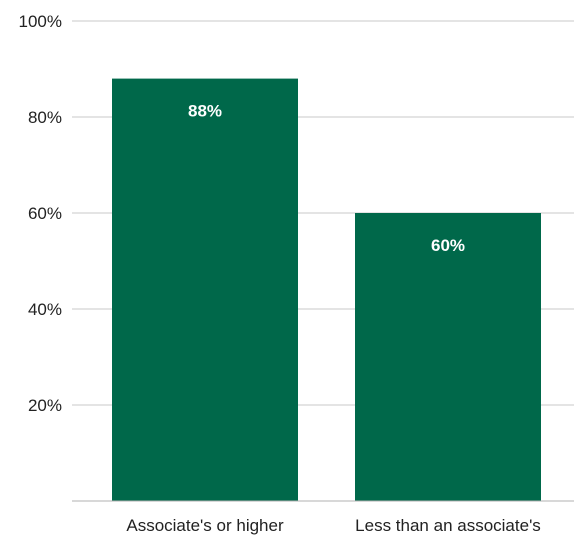 This screenshot has width=574, height=541. Describe the element at coordinates (448, 245) in the screenshot. I see `bar-value-label: 60%` at that location.